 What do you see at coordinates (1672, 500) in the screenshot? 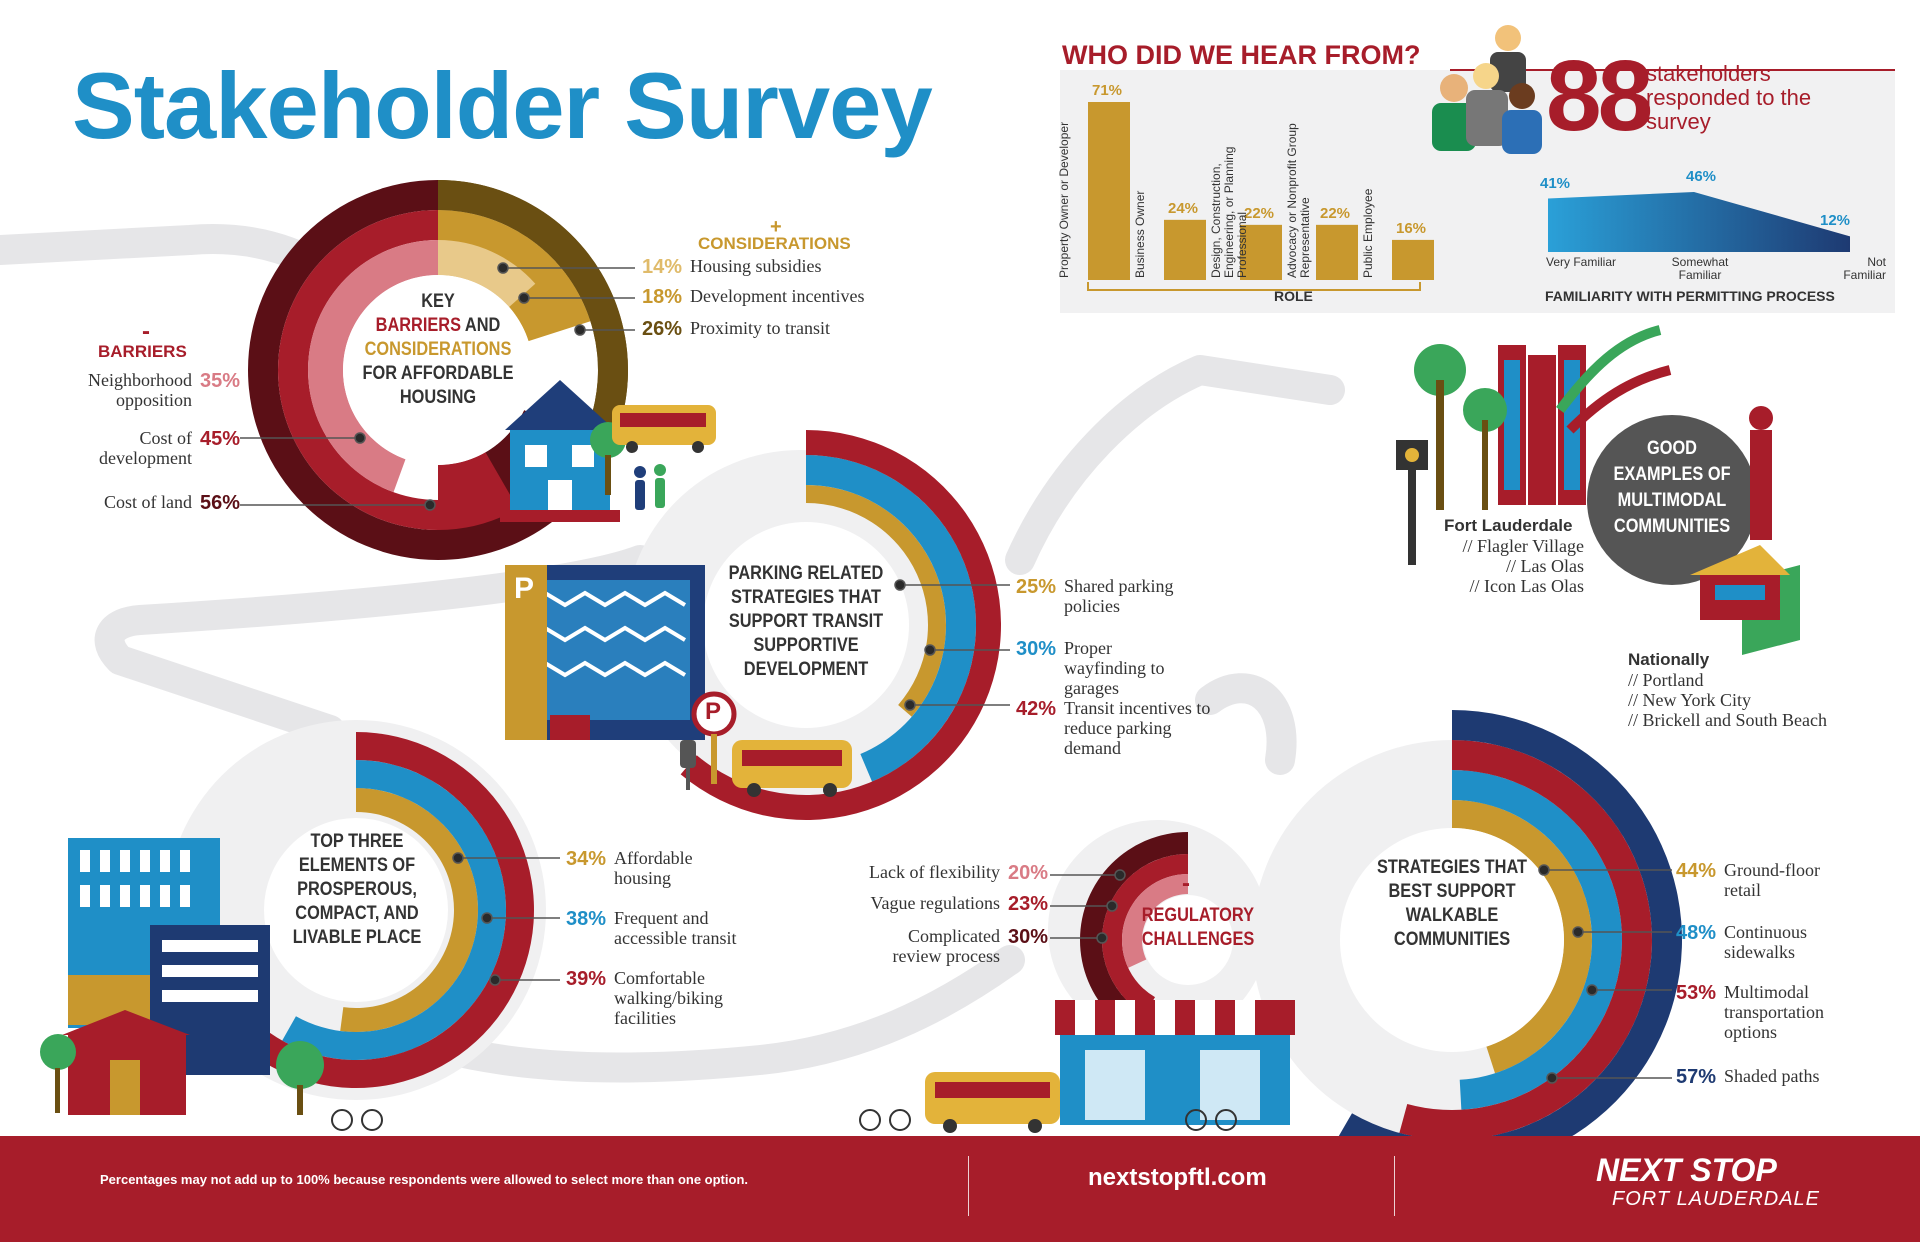
I see `examples-badge` at bounding box center [1672, 500].